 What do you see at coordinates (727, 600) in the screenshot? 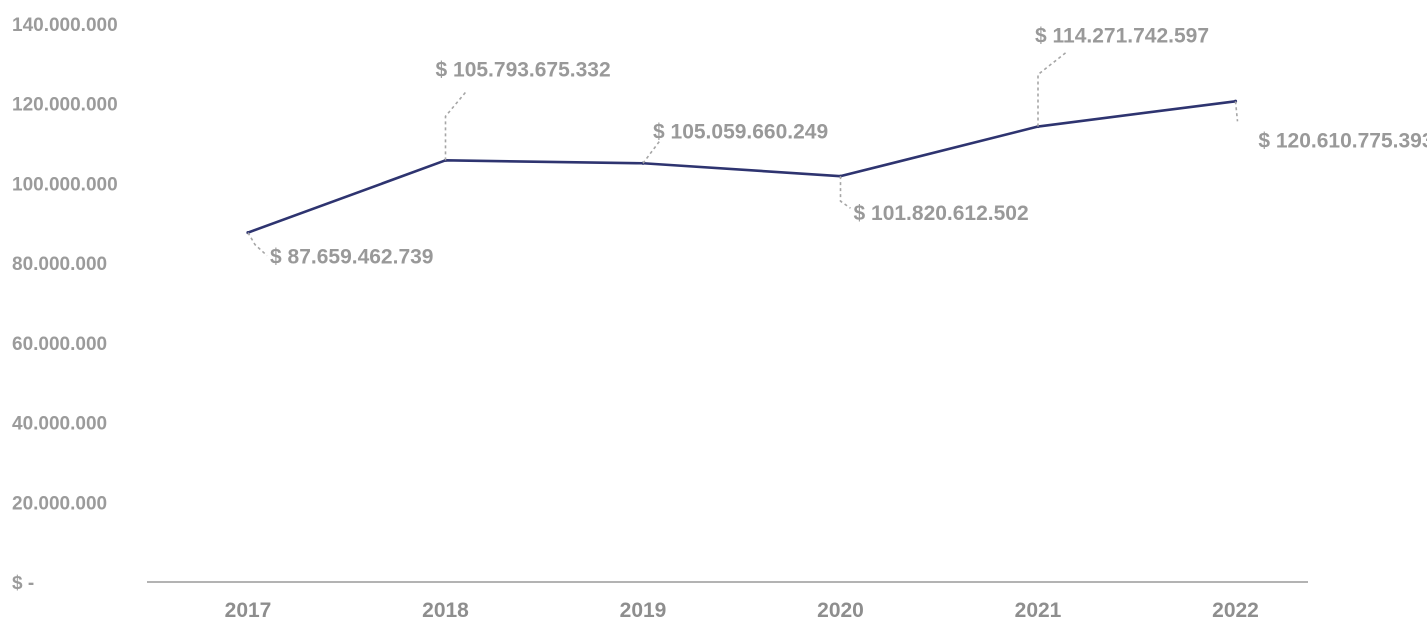
I see `x-axis: 2017 2018 2019 2020 2021 2022` at bounding box center [727, 600].